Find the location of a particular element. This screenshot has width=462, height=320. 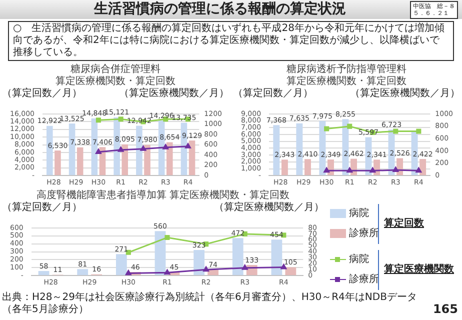

text: 算定医療機関数 is located at coordinates (419, 270).